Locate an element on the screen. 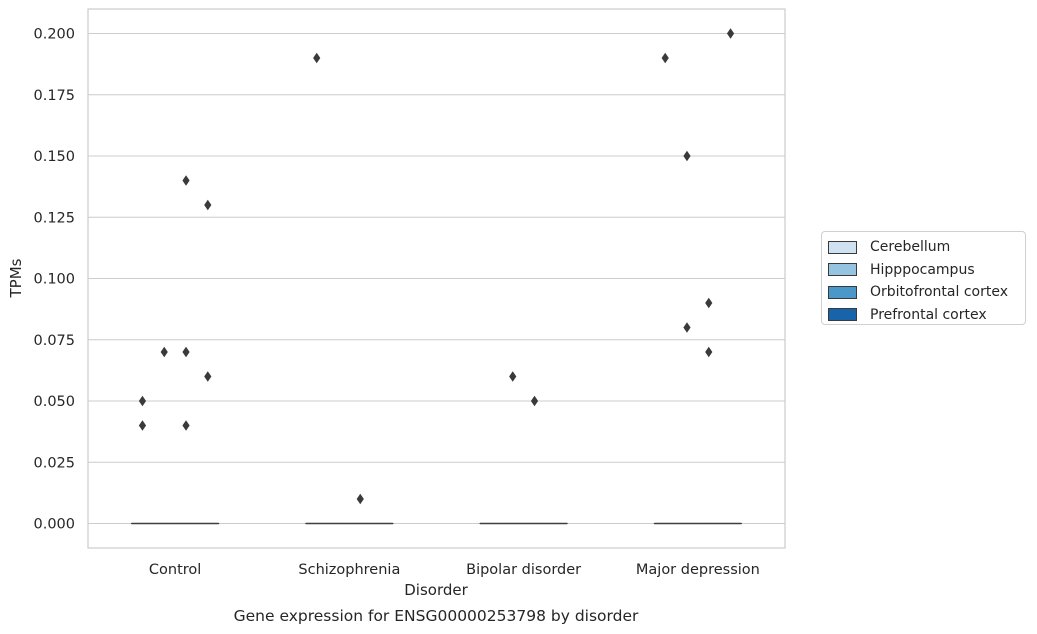  y-tick-label: 0.175 is located at coordinates (54, 96).